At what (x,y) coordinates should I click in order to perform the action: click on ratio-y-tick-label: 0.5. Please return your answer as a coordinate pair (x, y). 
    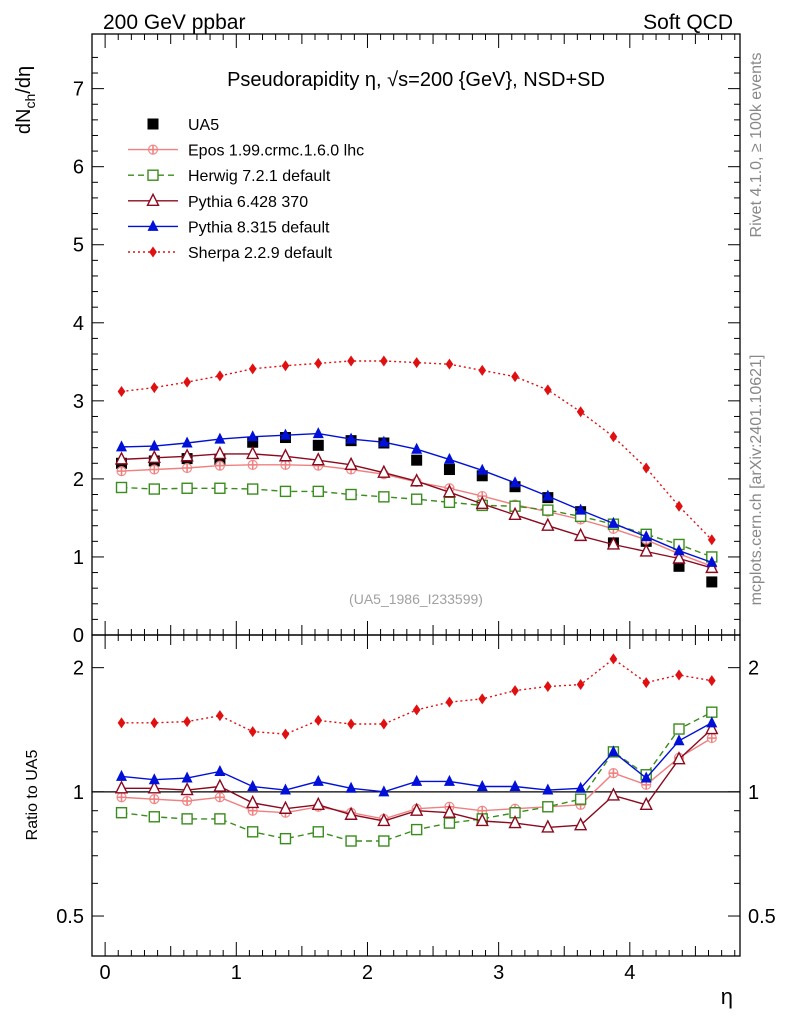
    Looking at the image, I should click on (70, 917).